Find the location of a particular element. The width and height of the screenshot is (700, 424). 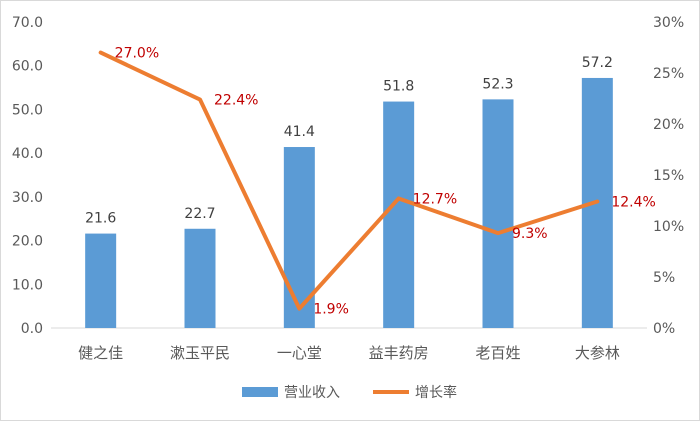

x-axis-category-label: 大参林 is located at coordinates (597, 353).